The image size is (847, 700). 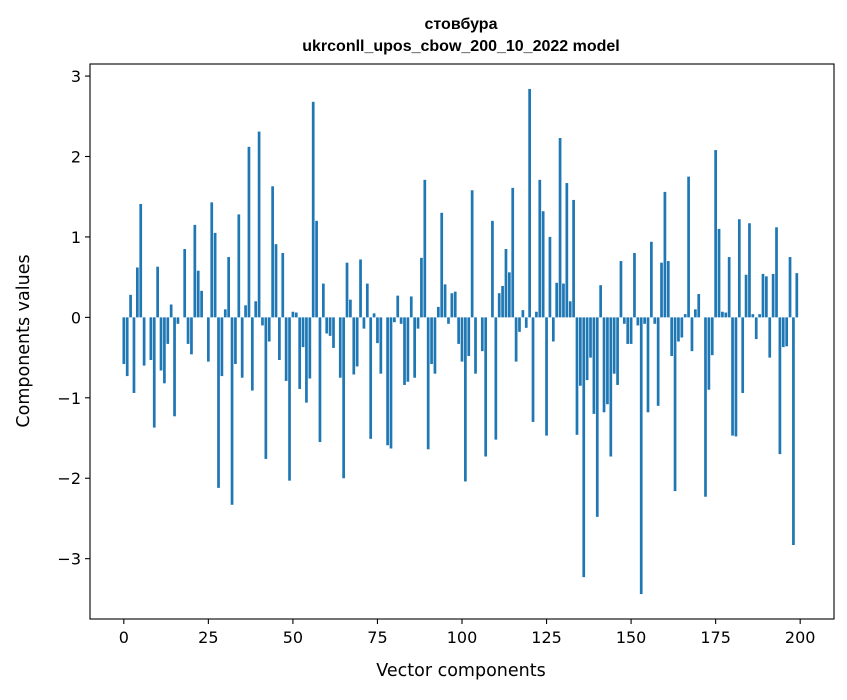 What do you see at coordinates (800, 637) in the screenshot?
I see `x-tick-label-8: 200` at bounding box center [800, 637].